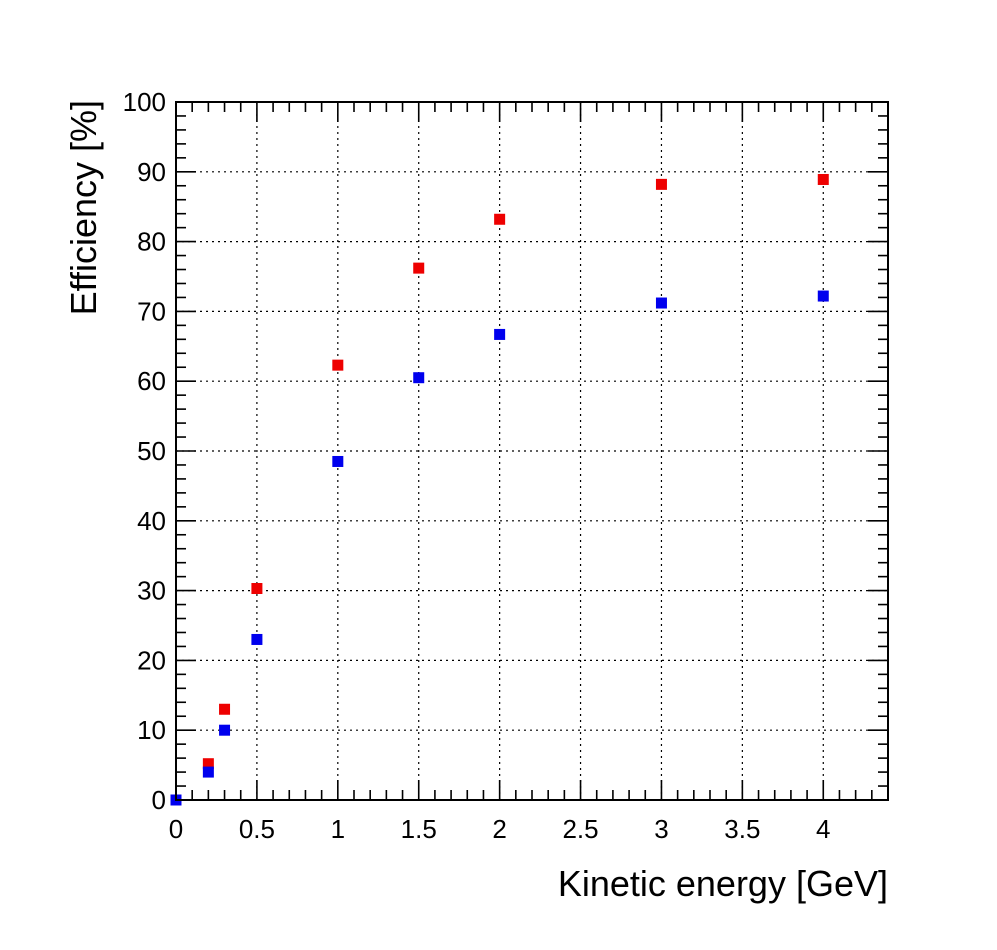 The image size is (997, 950). I want to click on x-tick-label: 3, so click(661, 829).